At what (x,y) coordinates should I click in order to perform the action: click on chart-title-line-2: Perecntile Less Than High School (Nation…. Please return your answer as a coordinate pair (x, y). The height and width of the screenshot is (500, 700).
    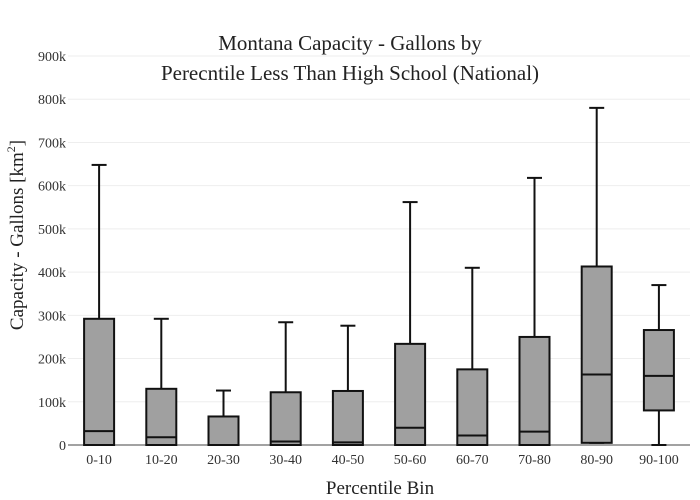
    Looking at the image, I should click on (350, 73).